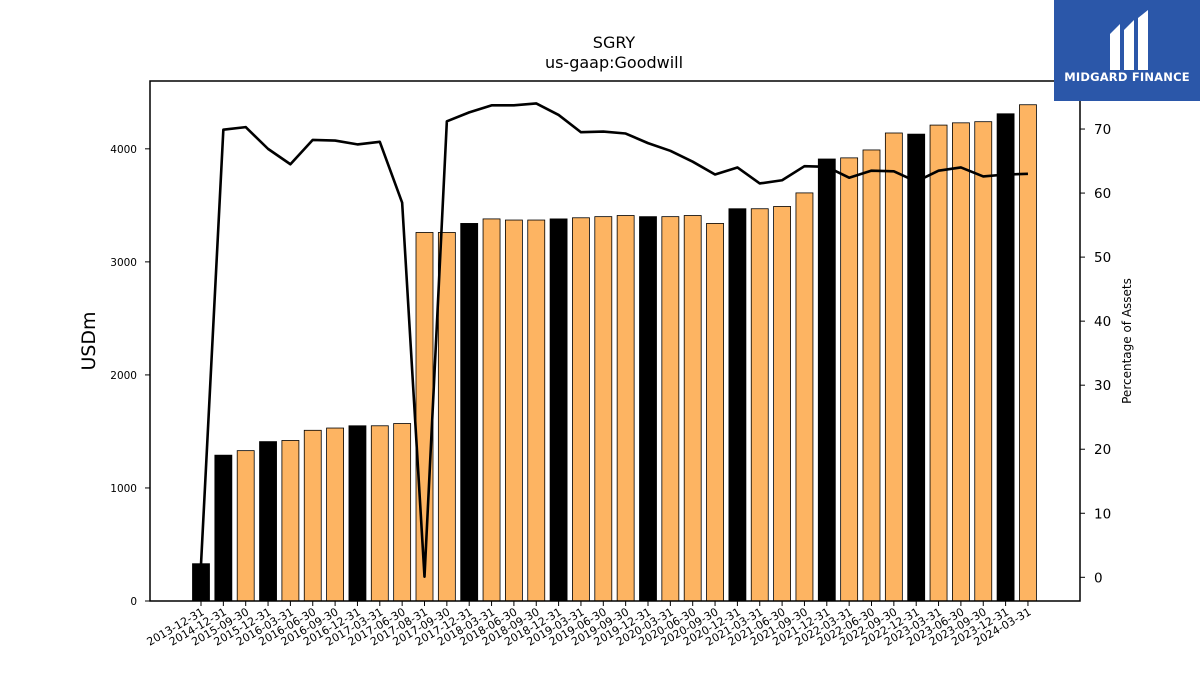  What do you see at coordinates (133, 602) in the screenshot?
I see `y-tick-label: 0` at bounding box center [133, 602].